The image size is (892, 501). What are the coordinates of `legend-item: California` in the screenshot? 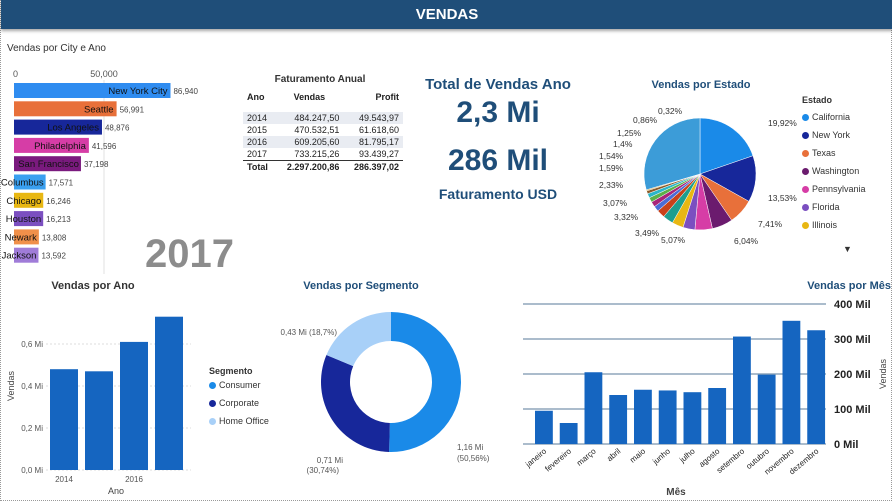 It's located at (834, 117).